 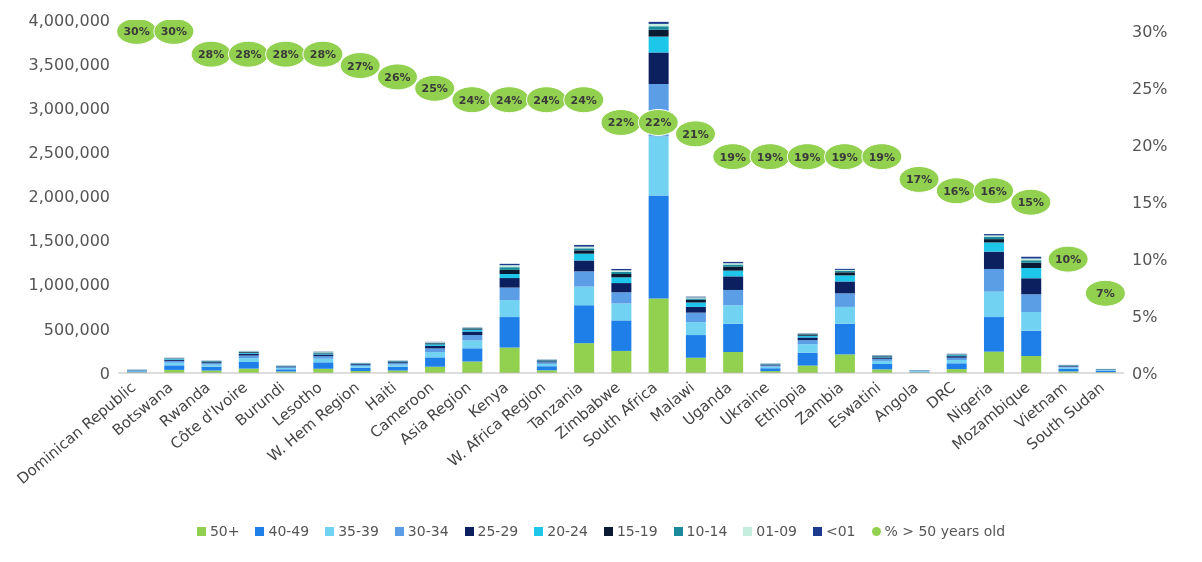 I want to click on y-tick-label: 3,500,000, so click(x=69, y=64).